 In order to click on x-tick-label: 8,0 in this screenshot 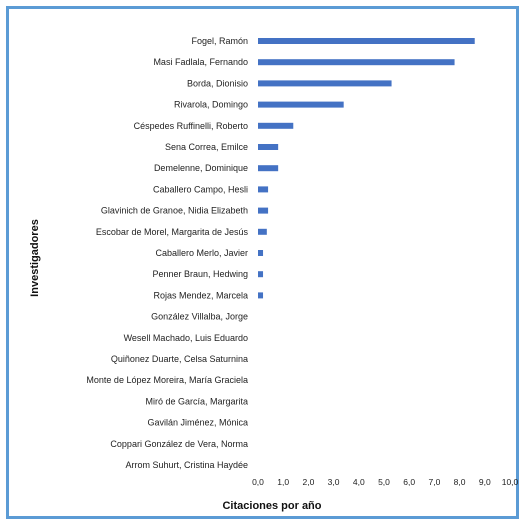, I will do `click(460, 482)`.